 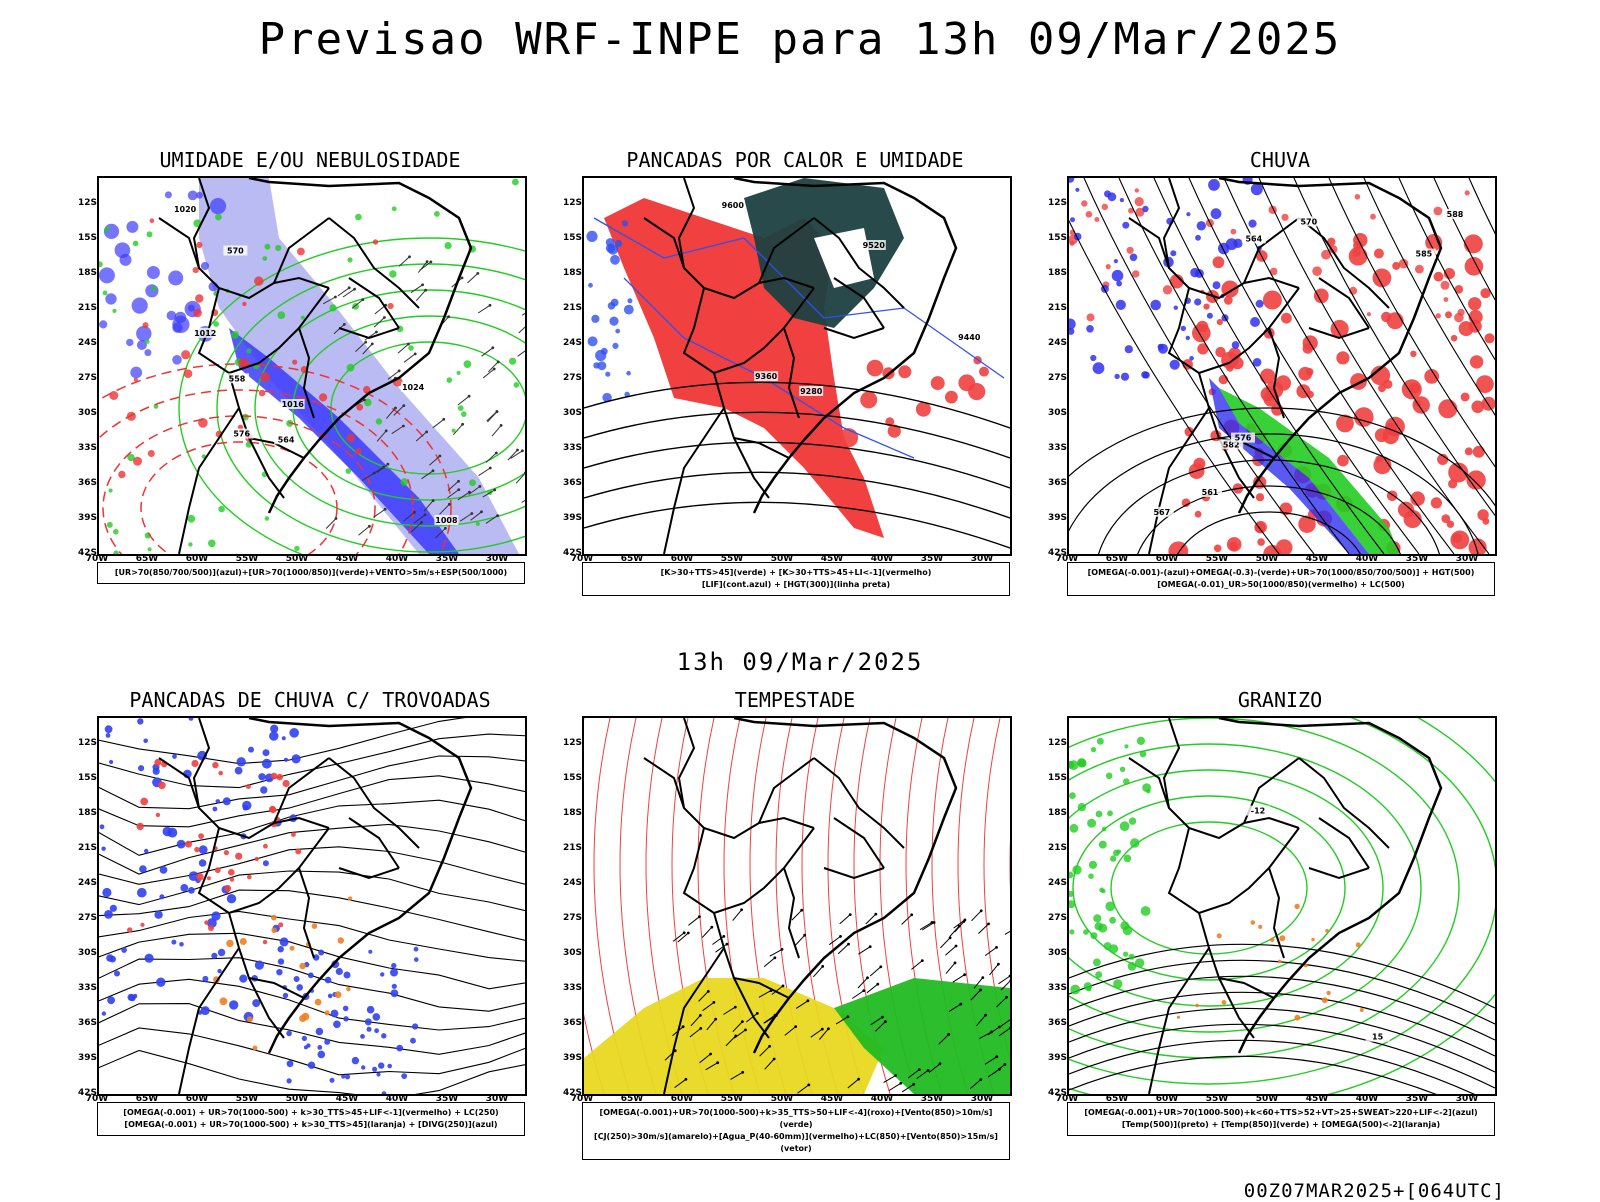 I want to click on contour-label: 9360, so click(x=766, y=376).